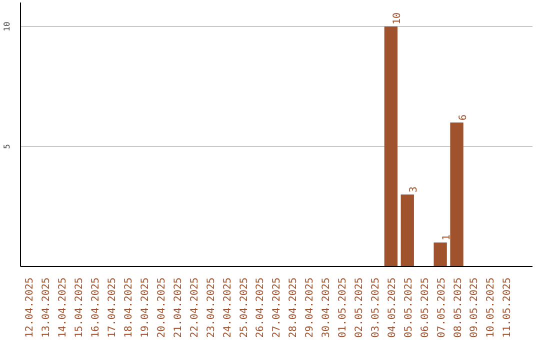  Describe the element at coordinates (194, 307) in the screenshot. I see `x-tick-label: 22.04.2025` at that location.